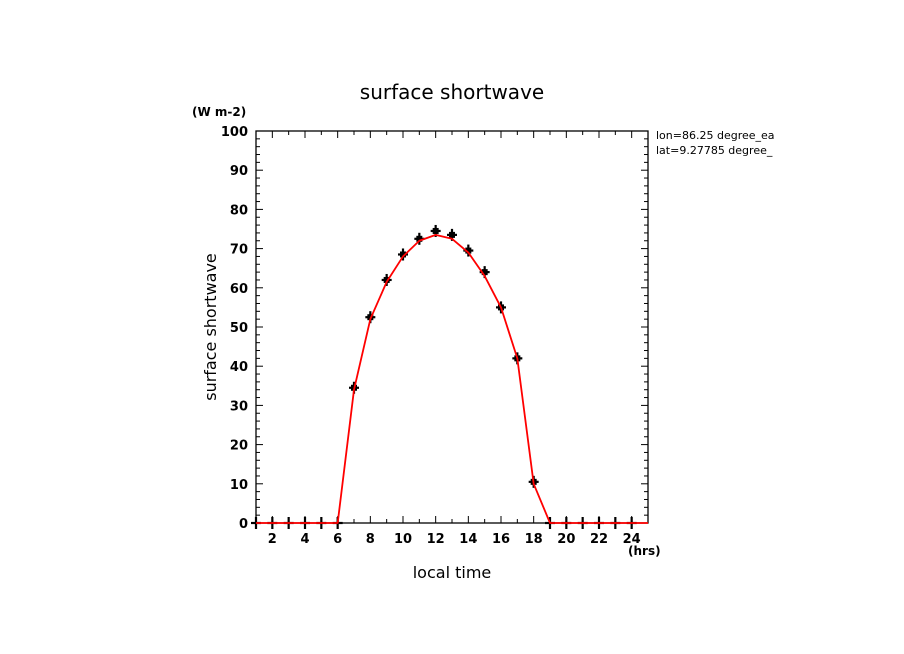 The height and width of the screenshot is (654, 904). I want to click on x-tick-label: 22, so click(599, 539).